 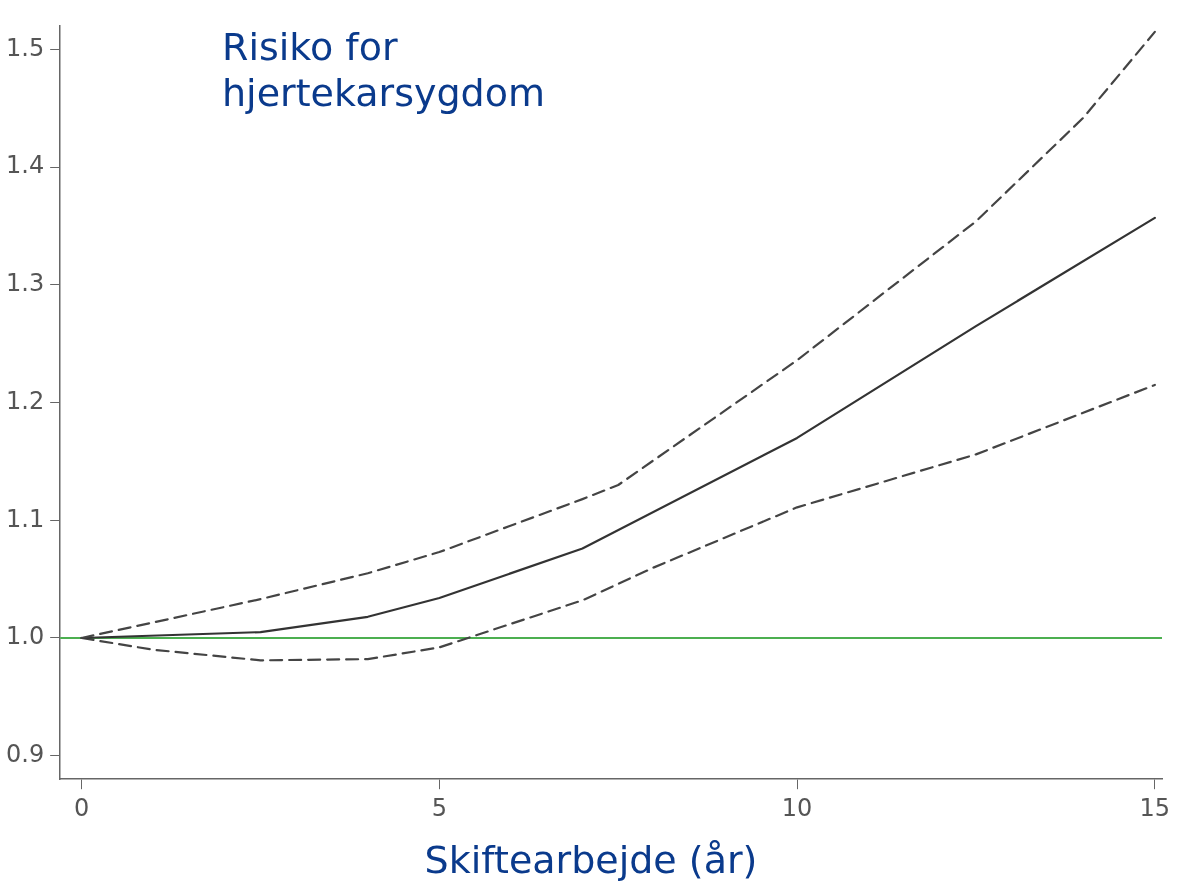 What do you see at coordinates (1155, 807) in the screenshot?
I see `x-tick-label: 15` at bounding box center [1155, 807].